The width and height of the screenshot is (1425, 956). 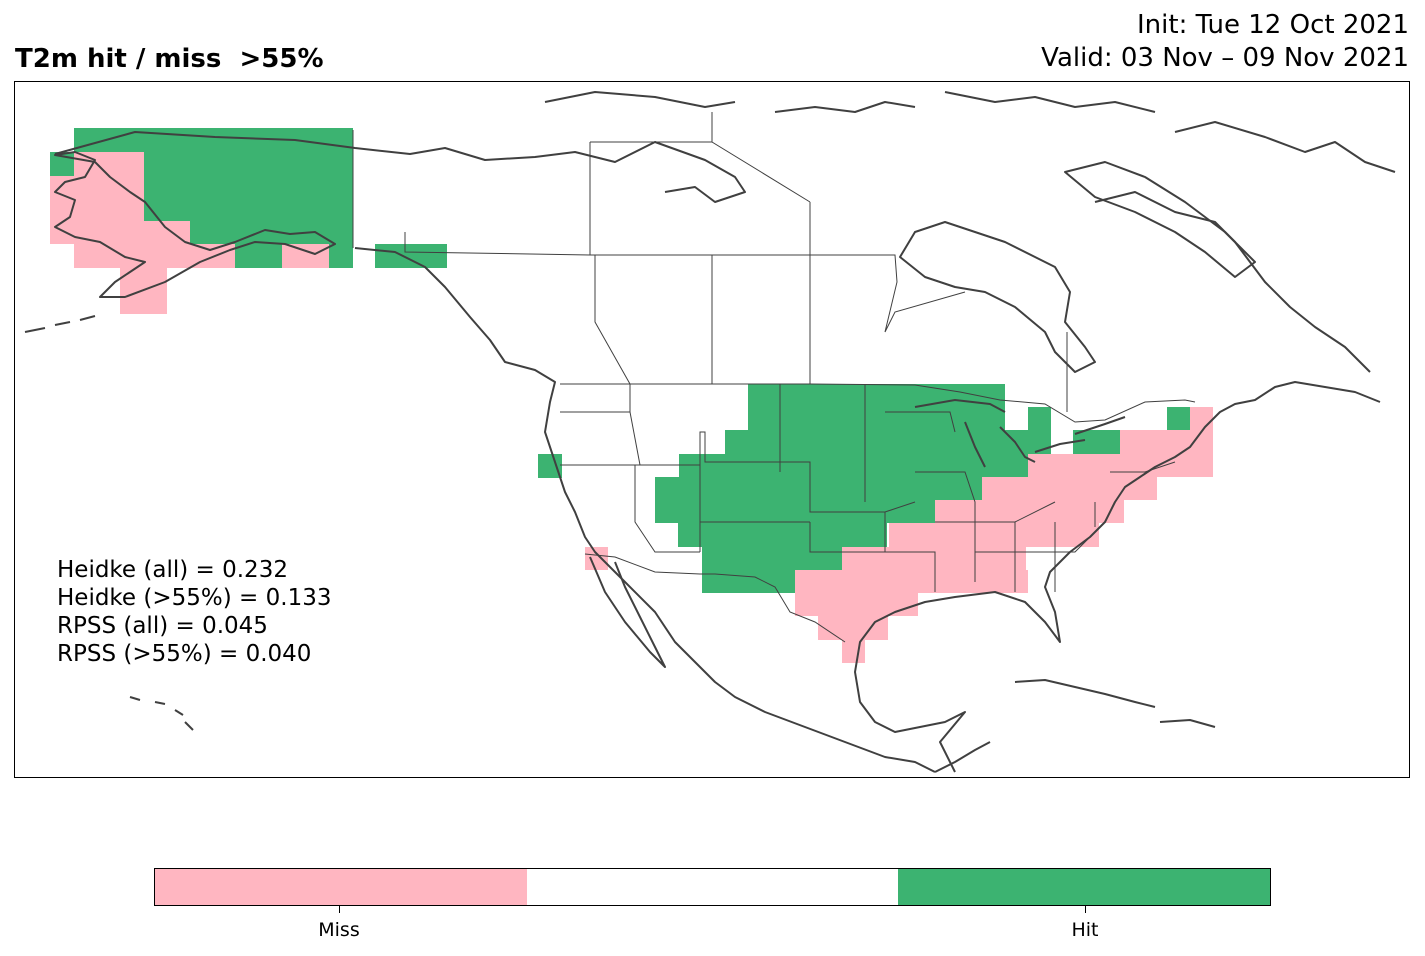 What do you see at coordinates (194, 598) in the screenshot?
I see `heidke-55: Heidke (>55%) = 0.133` at bounding box center [194, 598].